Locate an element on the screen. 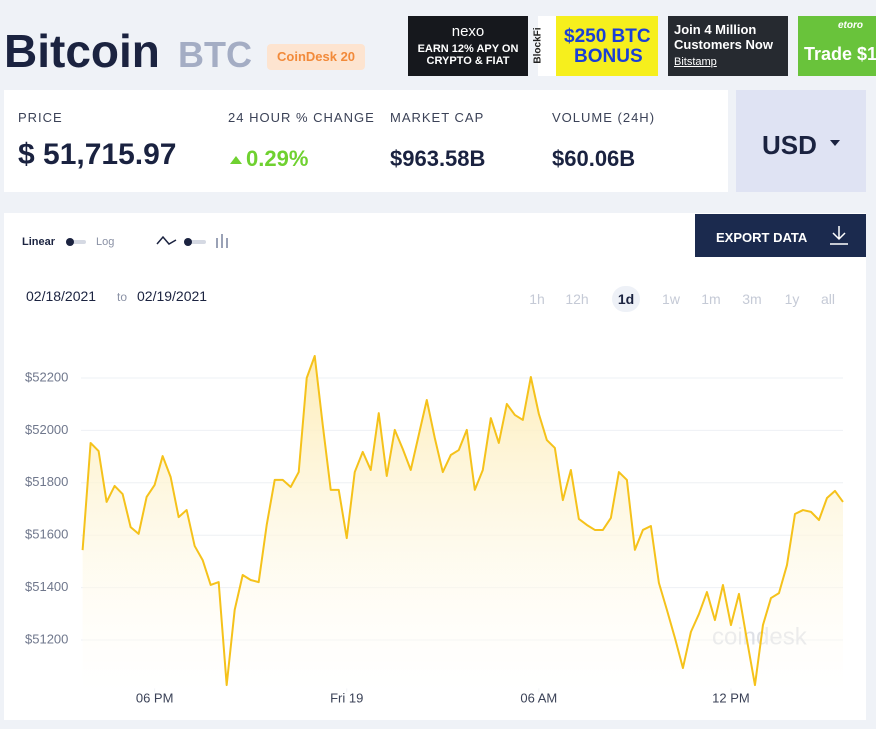  ad-etoro: etoro Trade $1 is located at coordinates (837, 46).